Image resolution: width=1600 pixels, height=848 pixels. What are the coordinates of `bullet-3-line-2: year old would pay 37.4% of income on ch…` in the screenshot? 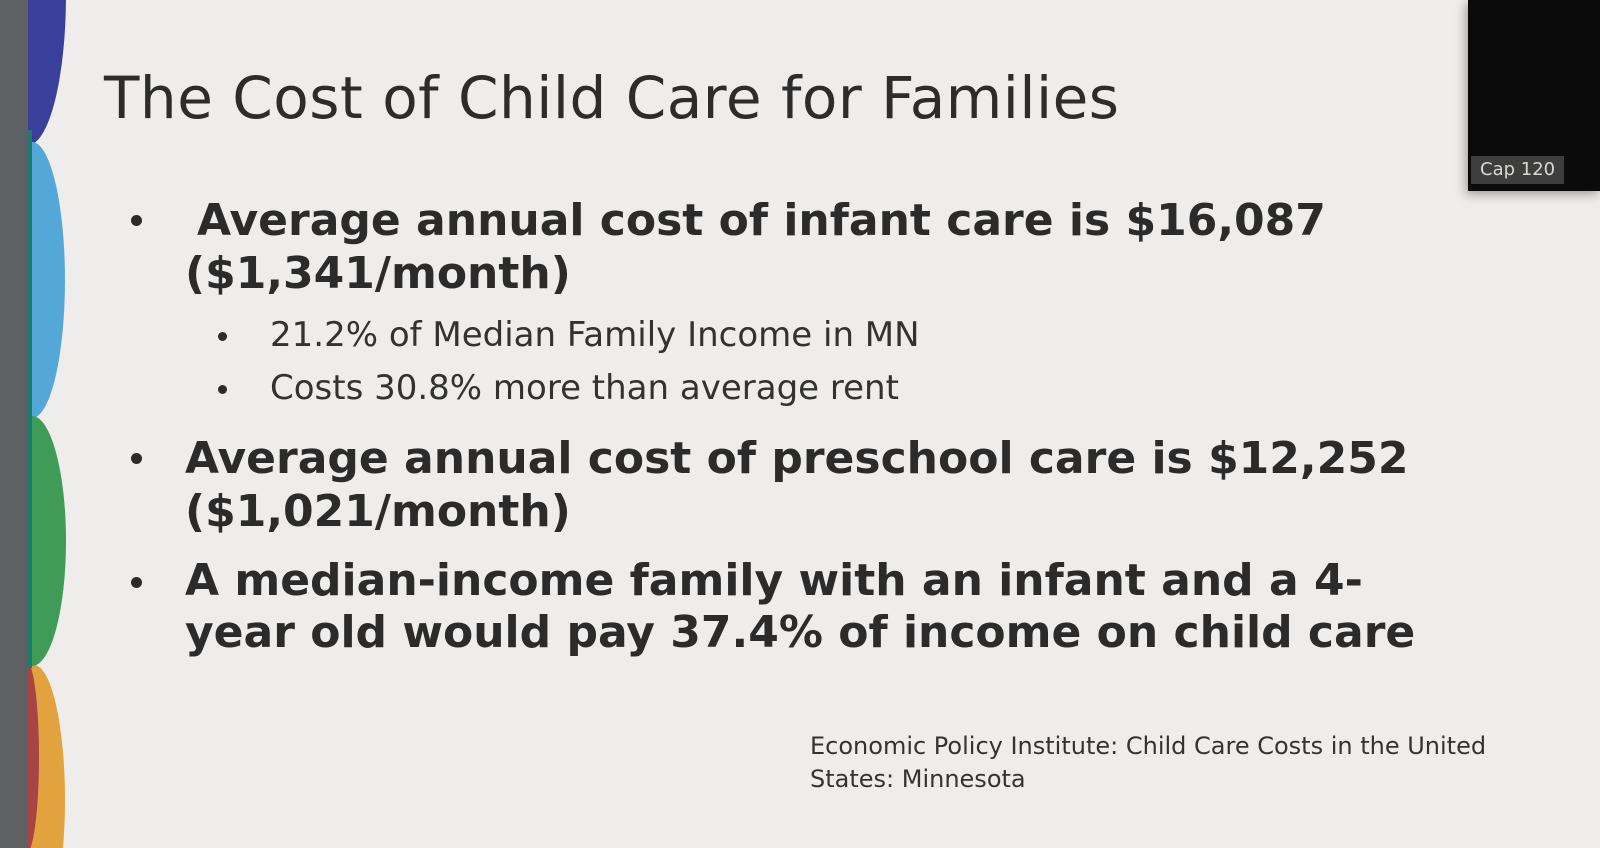 It's located at (800, 632).